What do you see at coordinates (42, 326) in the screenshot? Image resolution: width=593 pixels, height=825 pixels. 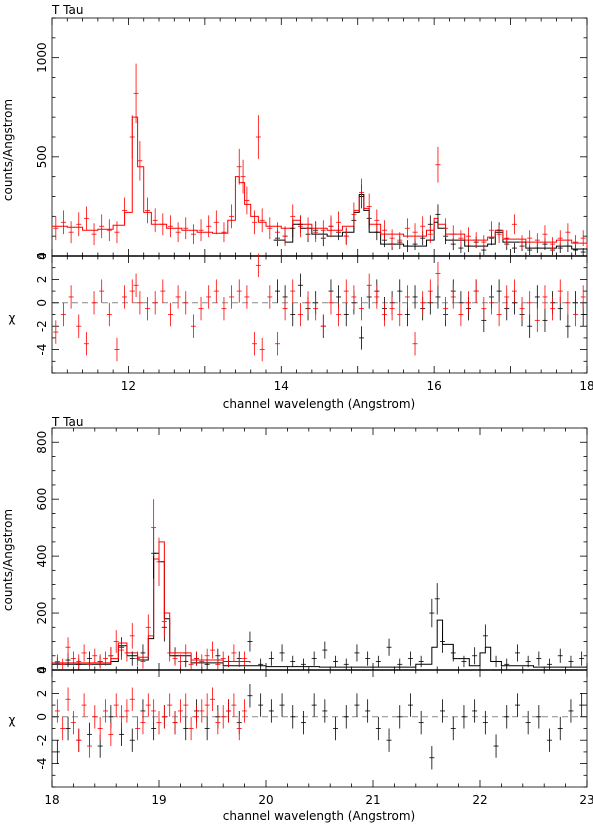 I see `resid-y-tick-label: -2` at bounding box center [42, 326].